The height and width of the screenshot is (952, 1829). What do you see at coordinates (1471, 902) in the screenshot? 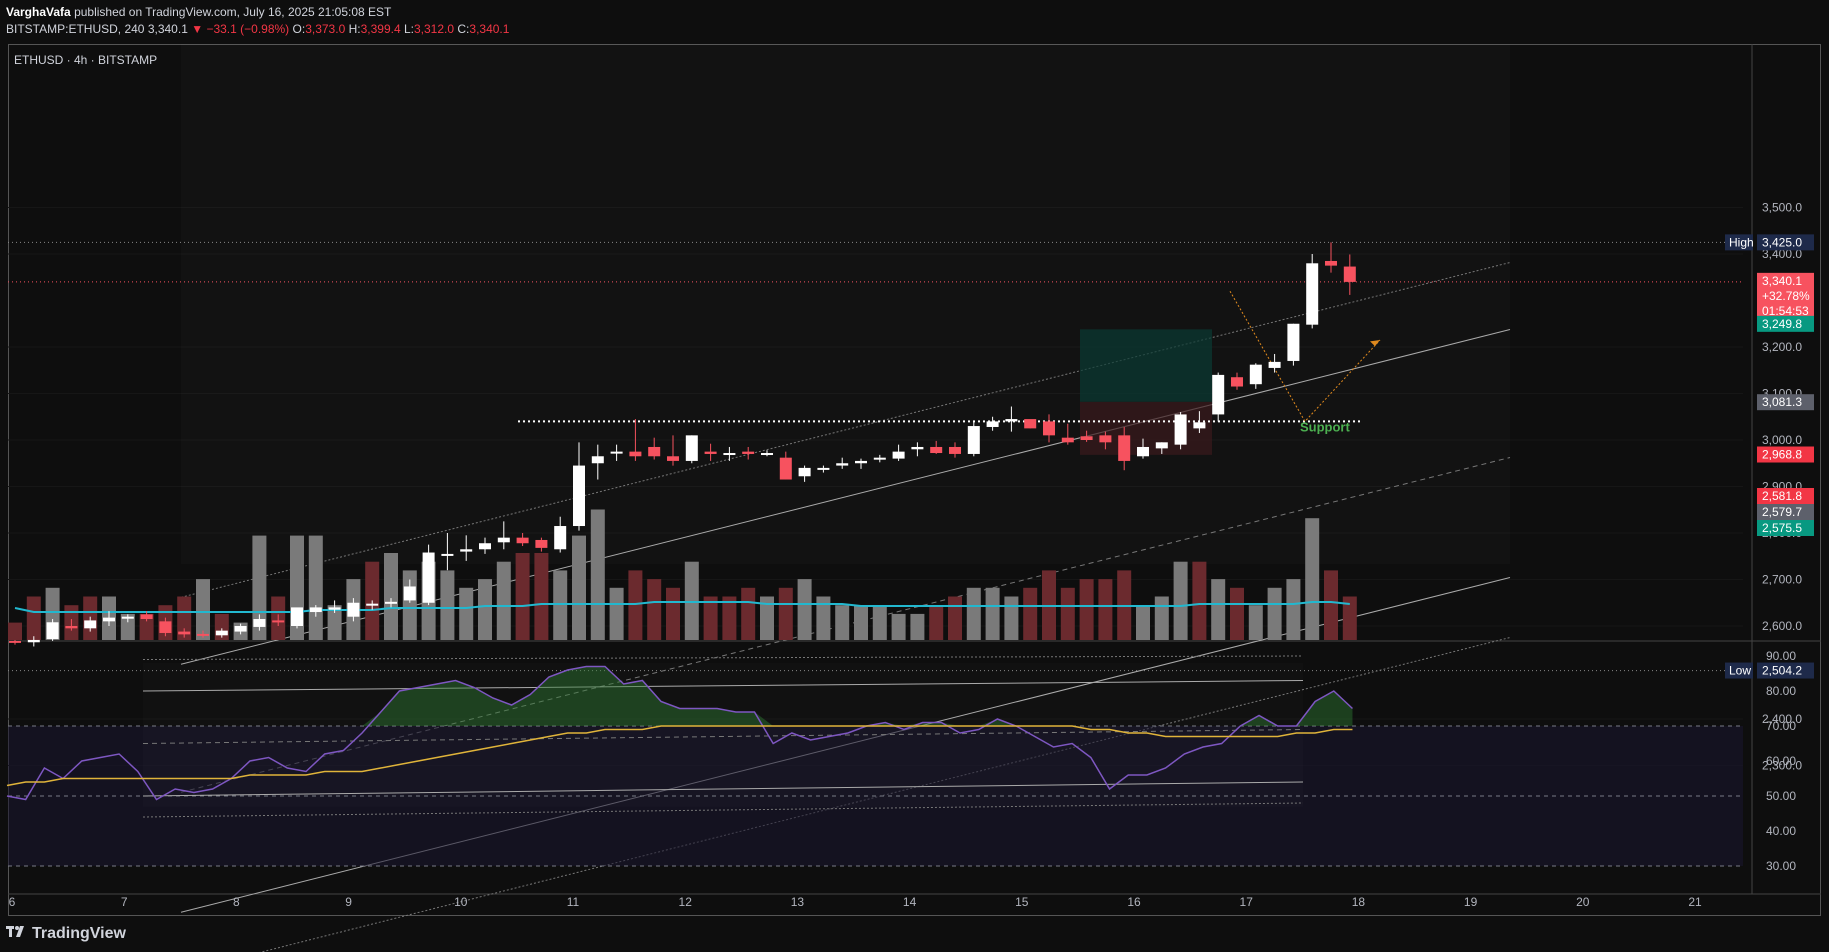
I see `time-tick-label: 19` at bounding box center [1471, 902].